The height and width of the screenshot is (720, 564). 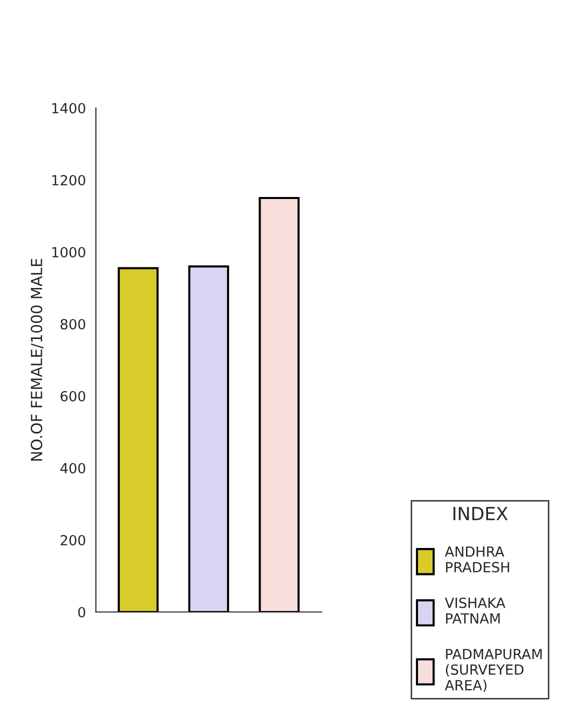 I want to click on y-tick-label: 1200, so click(x=69, y=180).